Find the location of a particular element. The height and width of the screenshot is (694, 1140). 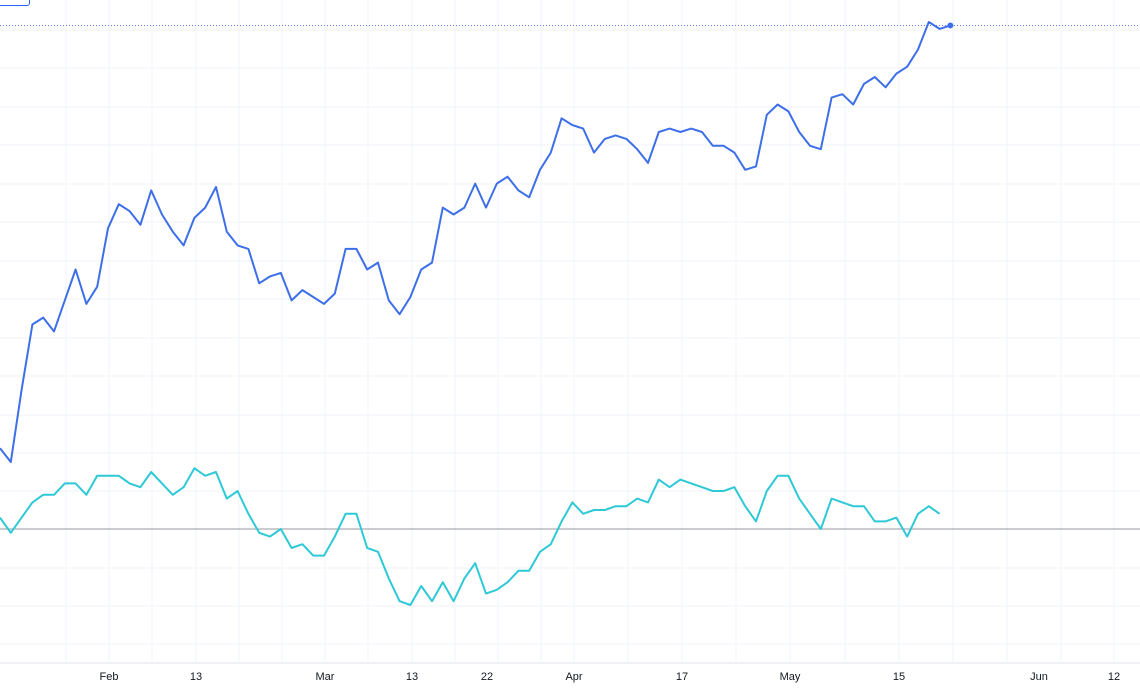

x-tick-label: 12 is located at coordinates (1114, 677).